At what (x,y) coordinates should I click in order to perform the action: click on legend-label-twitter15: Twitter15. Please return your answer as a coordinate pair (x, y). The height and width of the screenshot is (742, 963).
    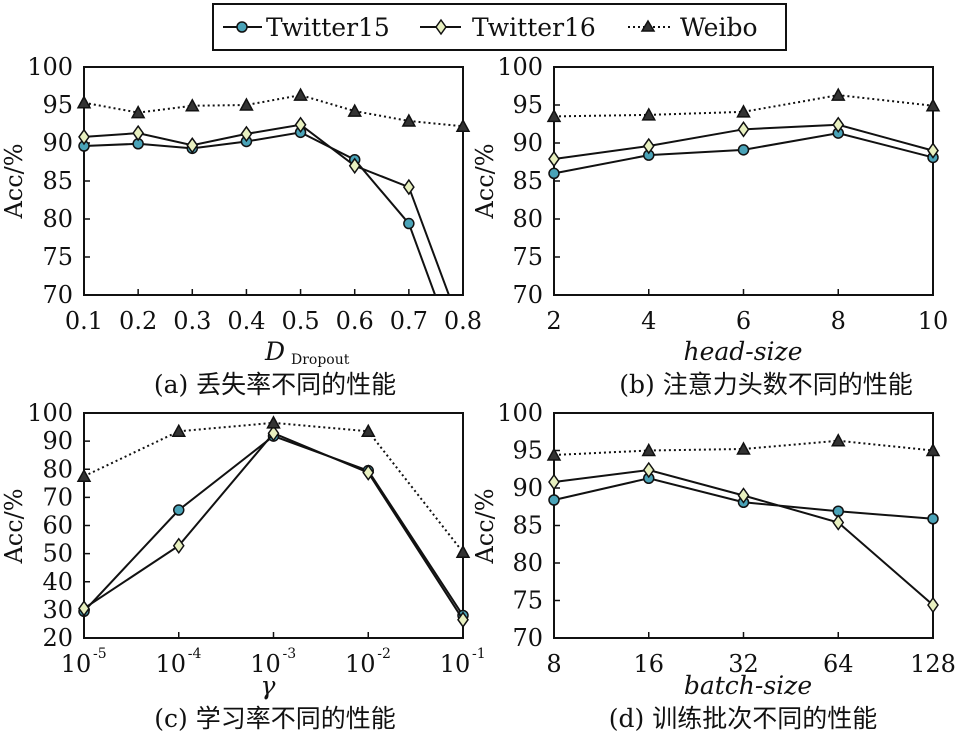
    Looking at the image, I should click on (328, 27).